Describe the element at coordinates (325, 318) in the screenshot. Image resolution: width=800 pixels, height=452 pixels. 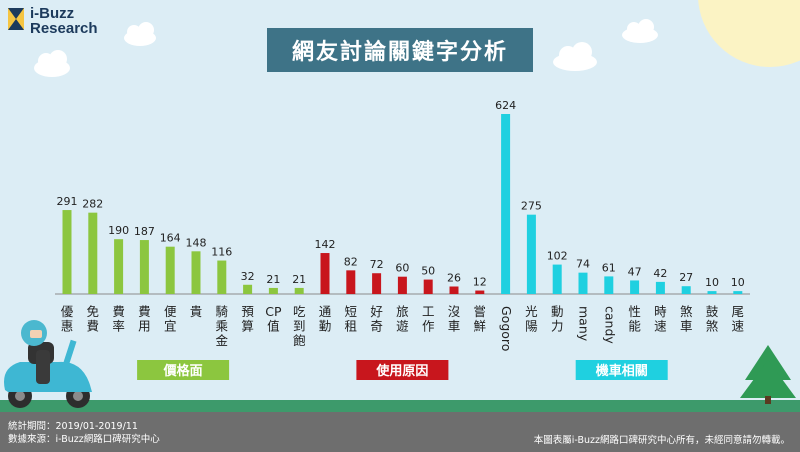
I see `category-label: 通勤` at that location.